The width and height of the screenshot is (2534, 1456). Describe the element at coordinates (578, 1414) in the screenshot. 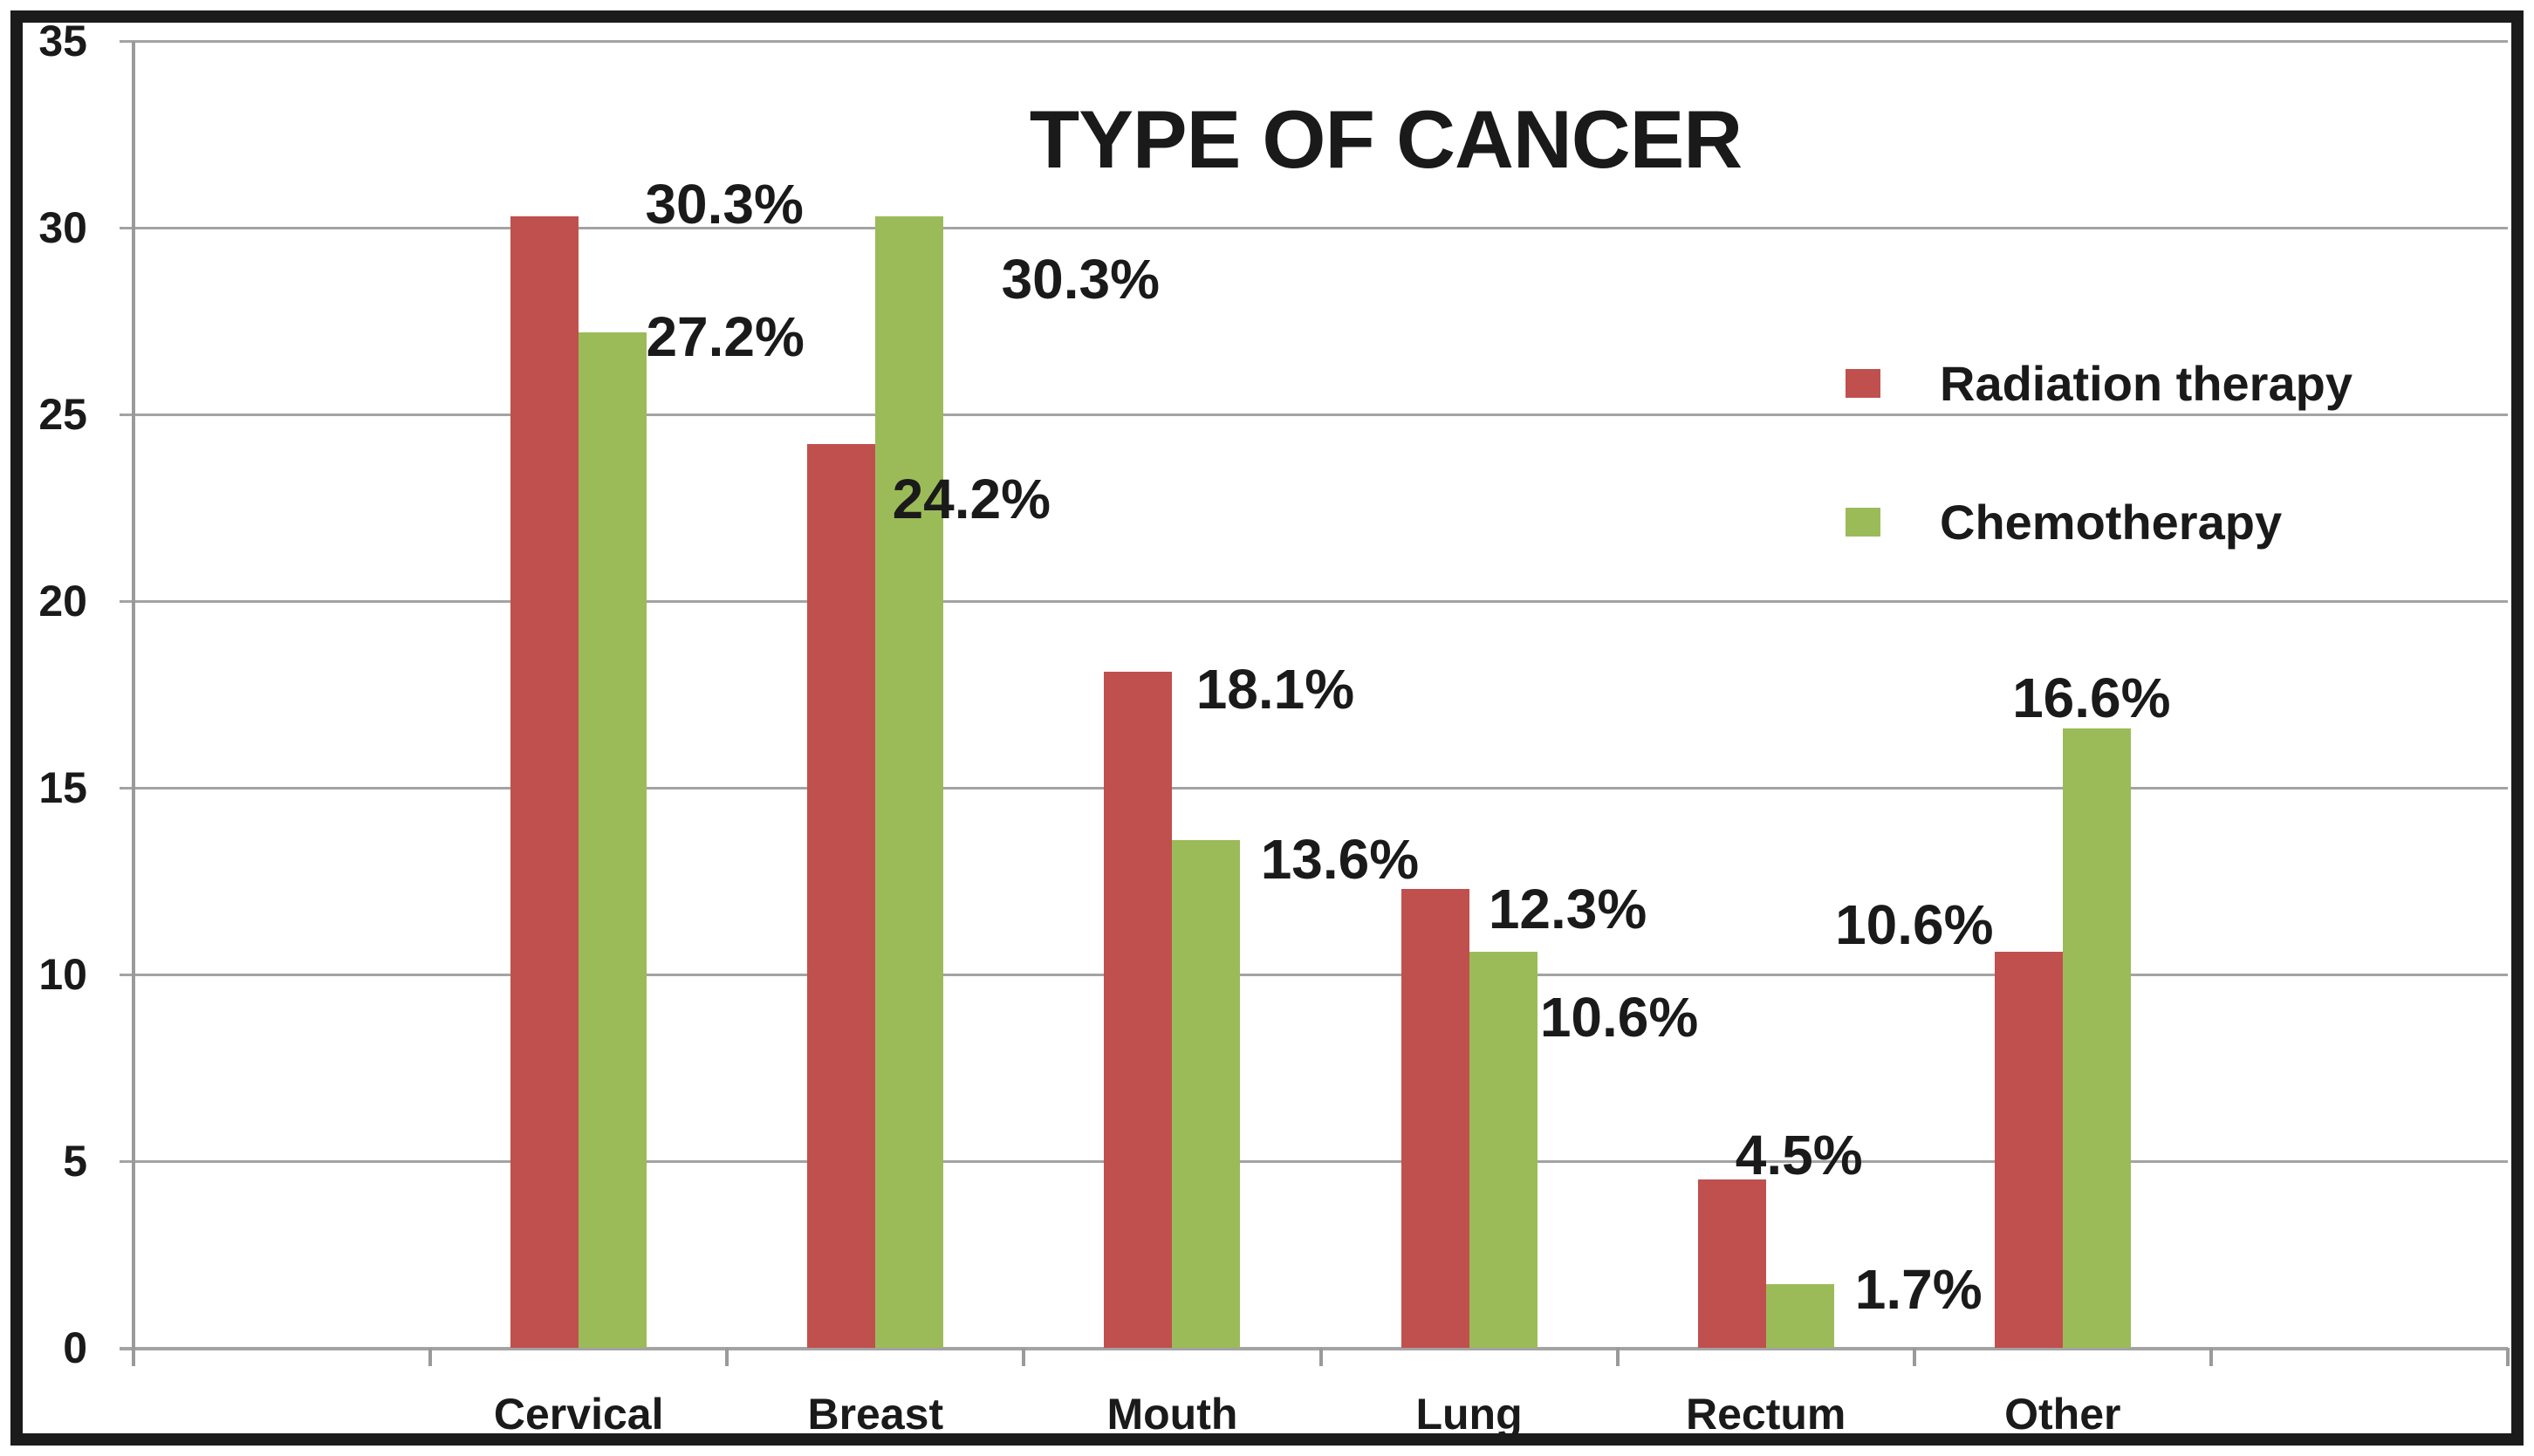

I see `category-label-cervical: Cervical` at that location.